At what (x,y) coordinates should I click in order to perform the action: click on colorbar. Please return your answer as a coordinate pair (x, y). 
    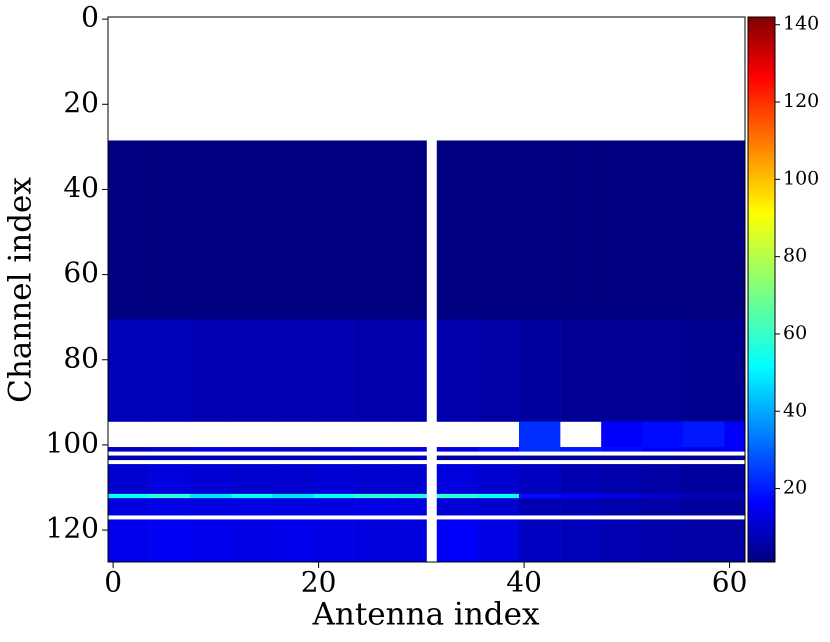
    Looking at the image, I should click on (761, 289).